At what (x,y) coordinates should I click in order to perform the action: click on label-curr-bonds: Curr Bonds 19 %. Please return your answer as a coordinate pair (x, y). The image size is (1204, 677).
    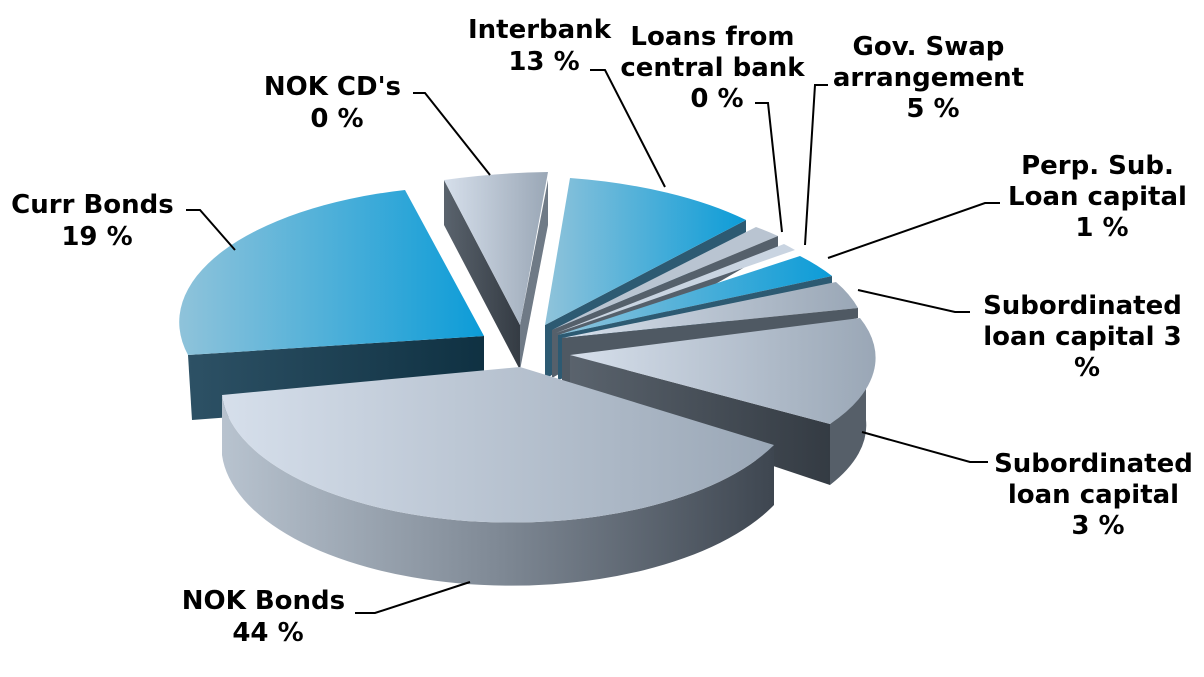
    Looking at the image, I should click on (97, 221).